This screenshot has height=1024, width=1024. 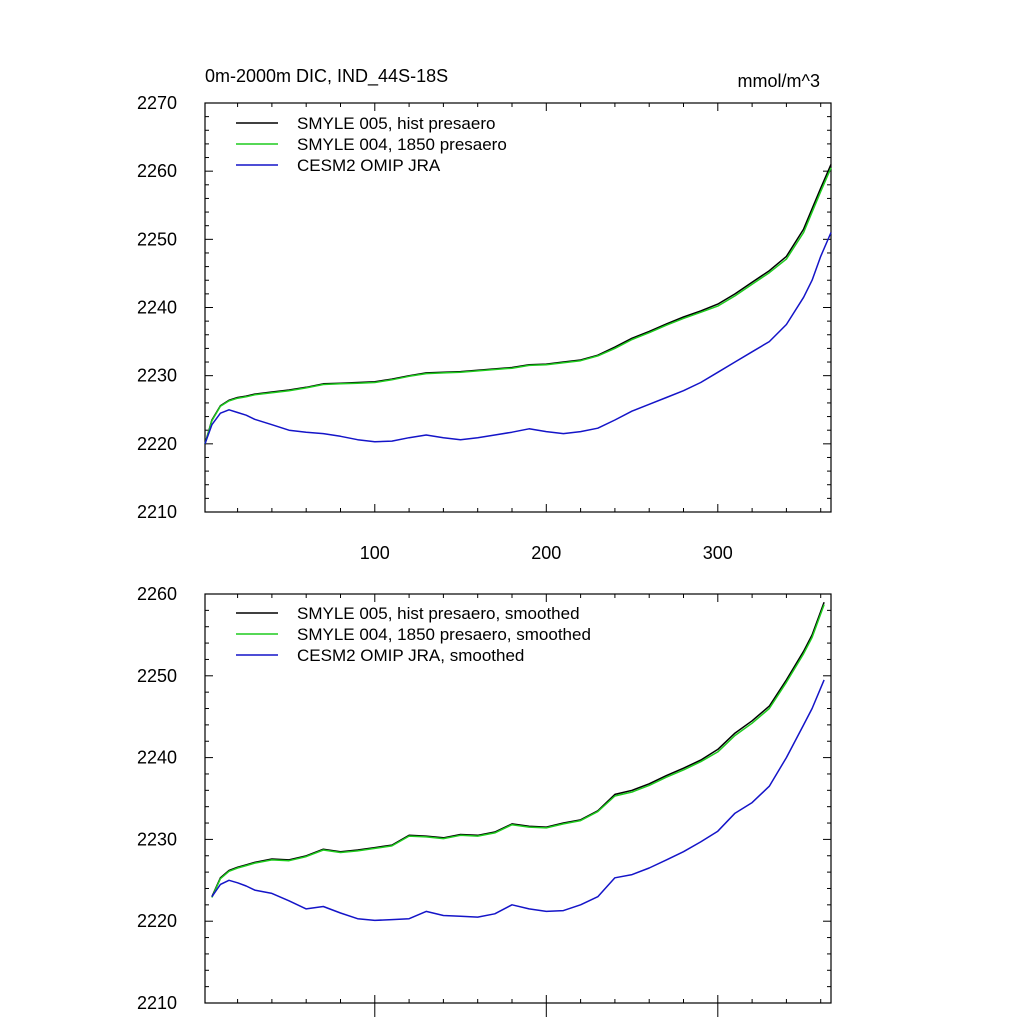 I want to click on legend-label: SMYLE 005, hist presaero, so click(x=396, y=123).